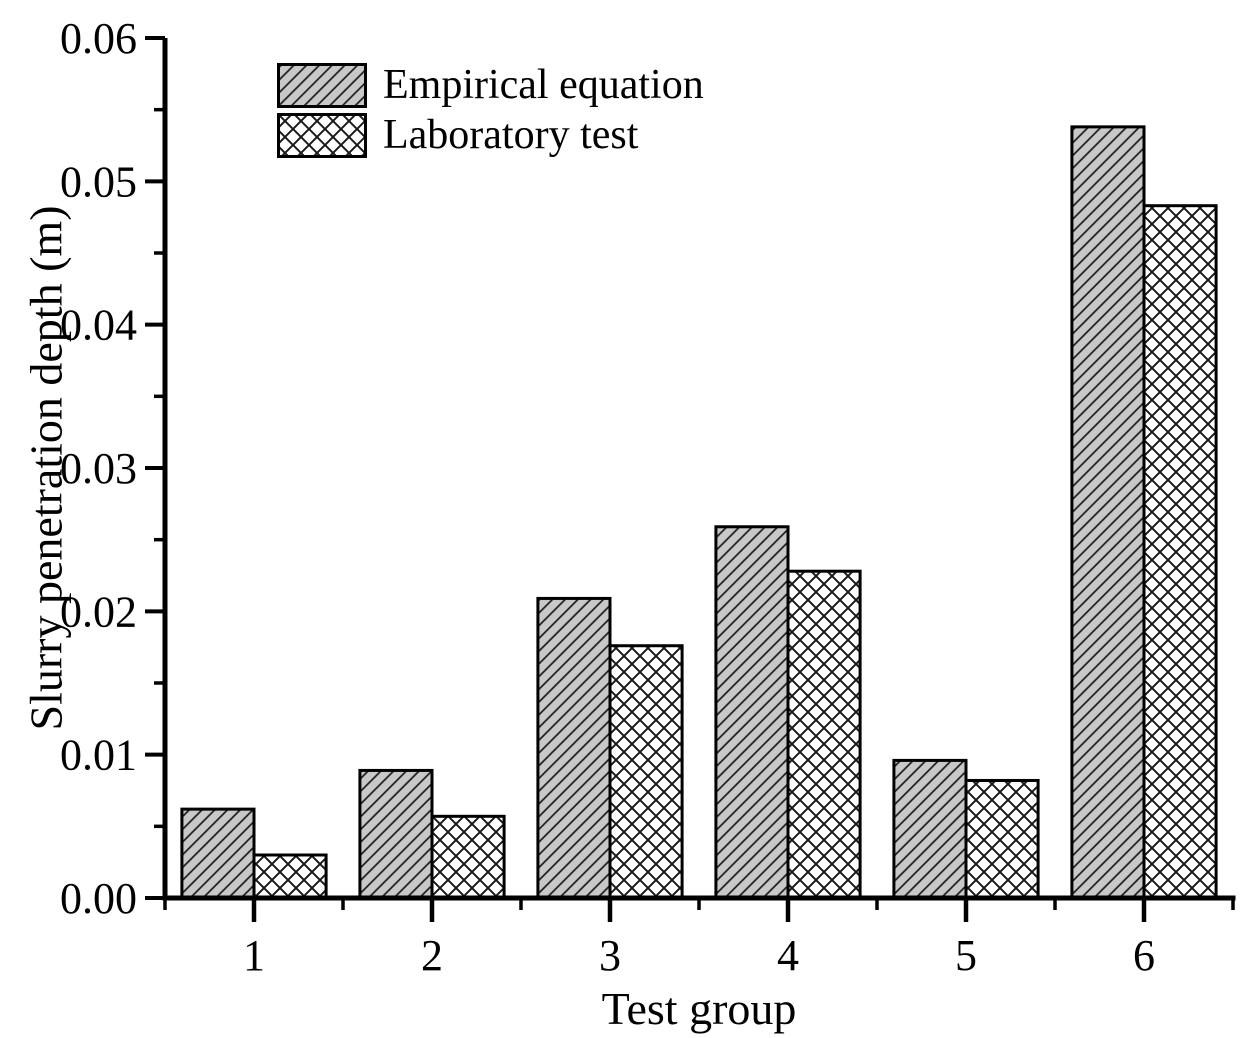  I want to click on legend: Empirical equation Laboratory test, so click(490, 113).